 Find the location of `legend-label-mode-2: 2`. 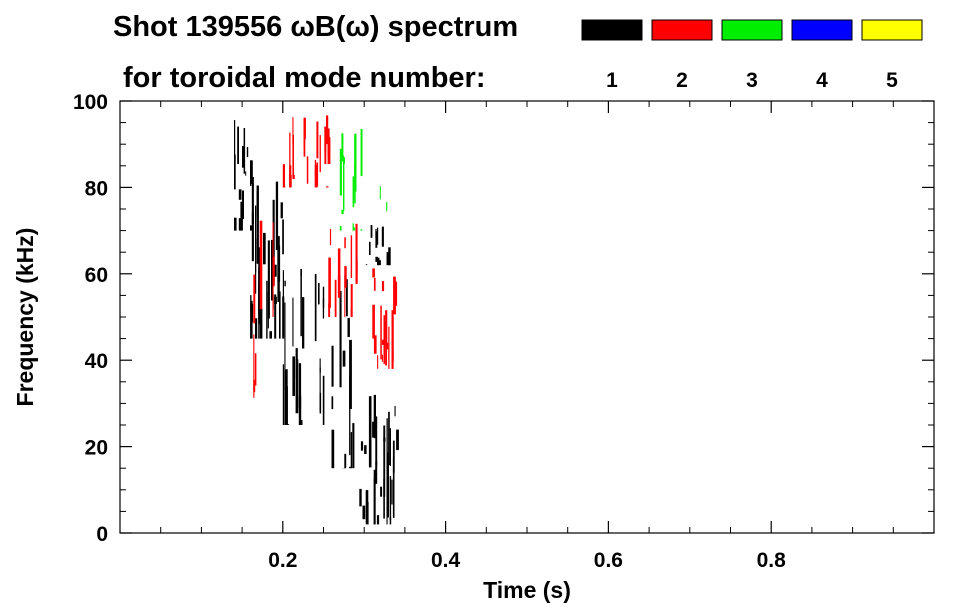

legend-label-mode-2: 2 is located at coordinates (682, 80).